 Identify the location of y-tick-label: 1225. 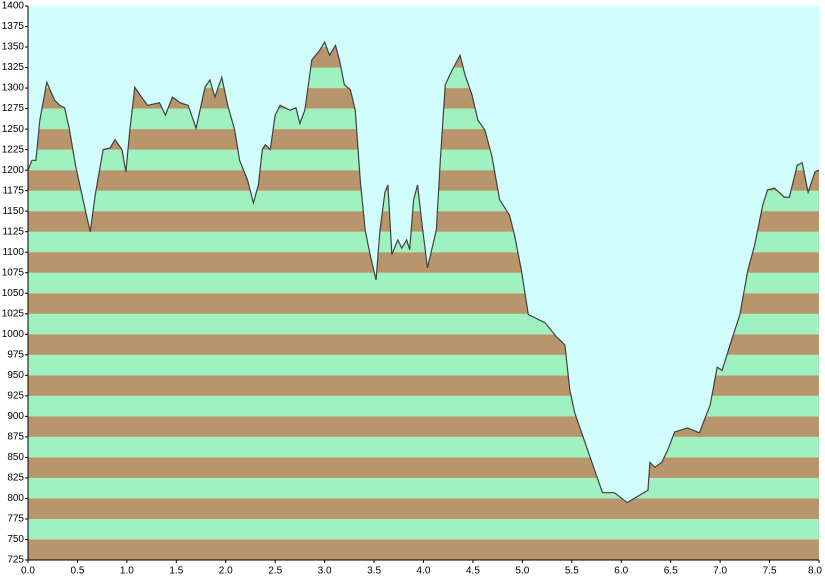
(13, 149).